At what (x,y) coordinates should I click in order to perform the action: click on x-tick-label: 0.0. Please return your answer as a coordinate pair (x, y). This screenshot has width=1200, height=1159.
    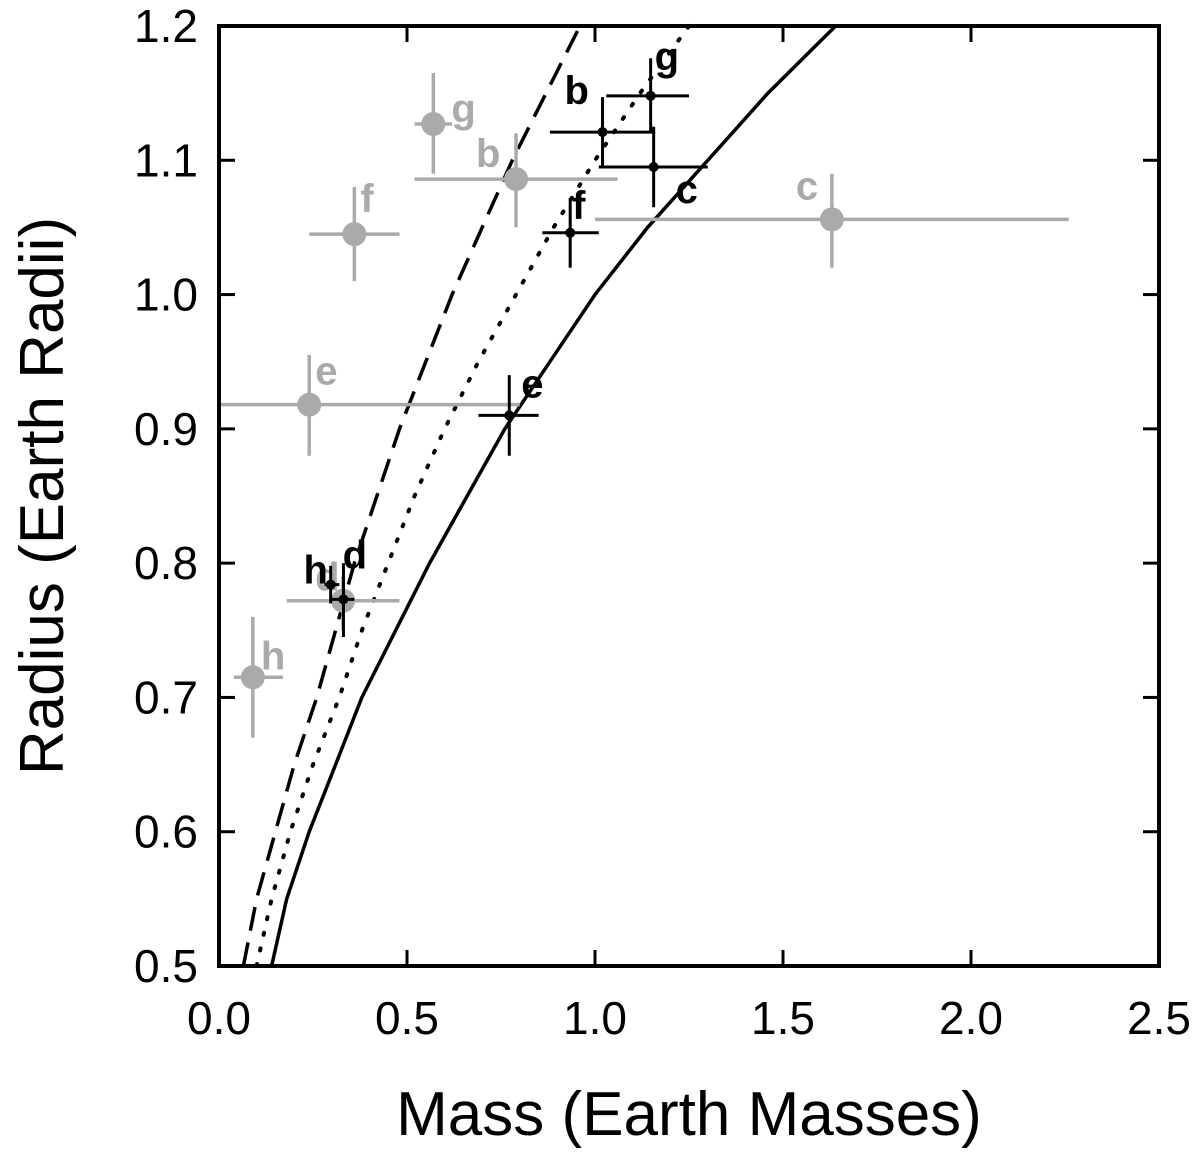
    Looking at the image, I should click on (219, 1018).